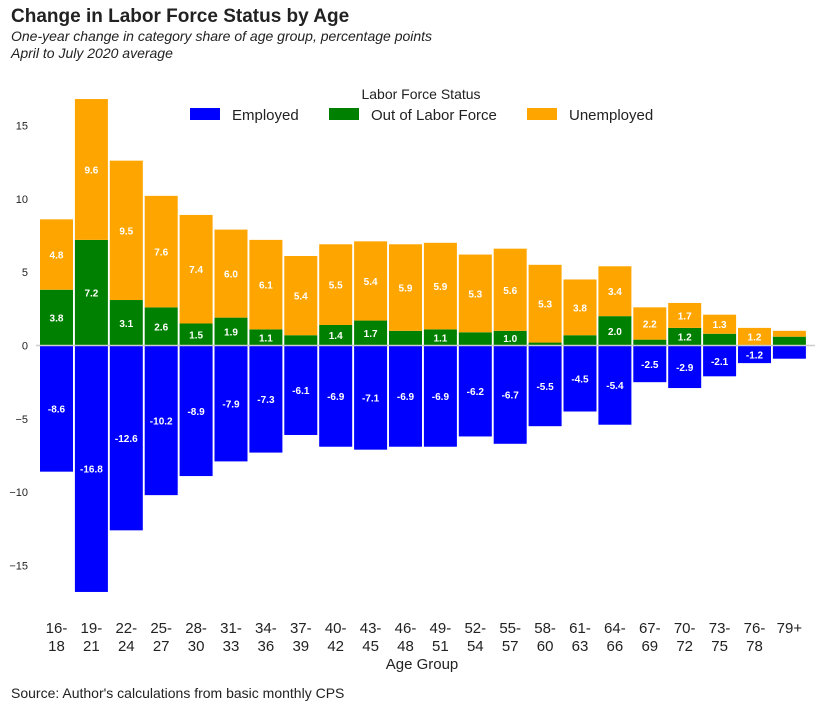 The image size is (835, 715). What do you see at coordinates (650, 365) in the screenshot?
I see `data-label-employed: -2.5` at bounding box center [650, 365].